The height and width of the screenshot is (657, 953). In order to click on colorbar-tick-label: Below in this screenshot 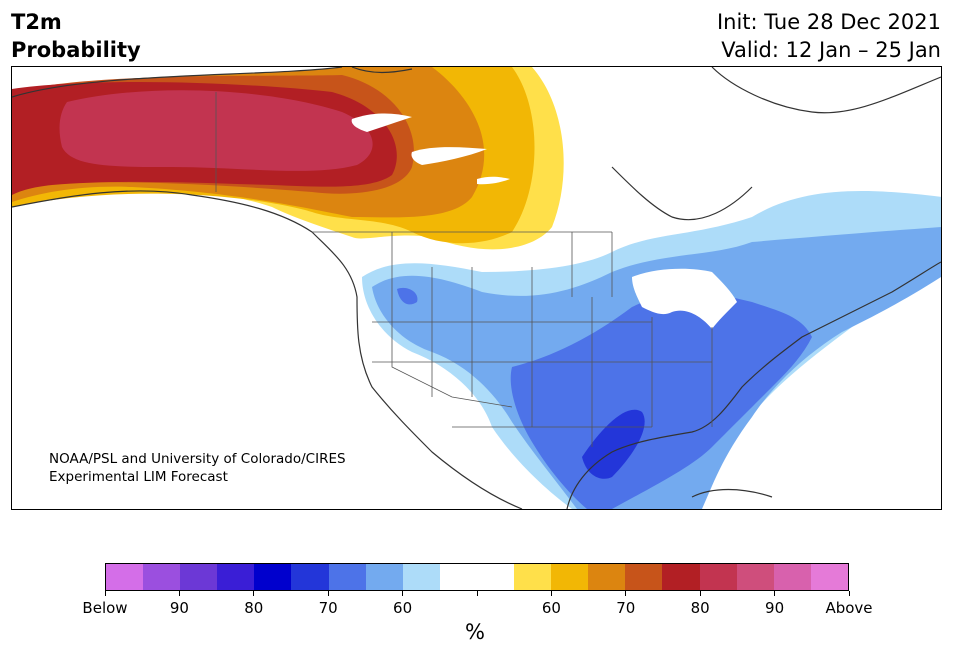, I will do `click(105, 608)`.